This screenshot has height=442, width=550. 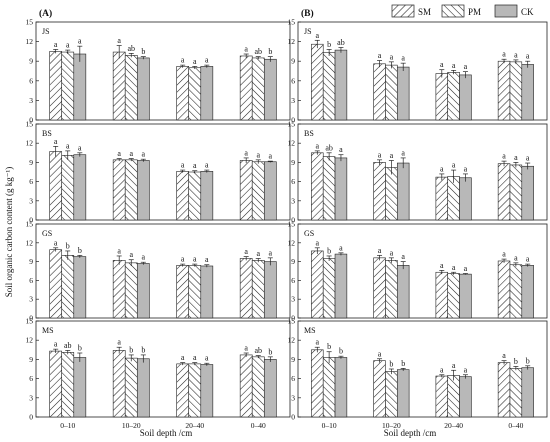 What do you see at coordinates (67, 425) in the screenshot?
I see `x-tick-label: 0–10` at bounding box center [67, 425].